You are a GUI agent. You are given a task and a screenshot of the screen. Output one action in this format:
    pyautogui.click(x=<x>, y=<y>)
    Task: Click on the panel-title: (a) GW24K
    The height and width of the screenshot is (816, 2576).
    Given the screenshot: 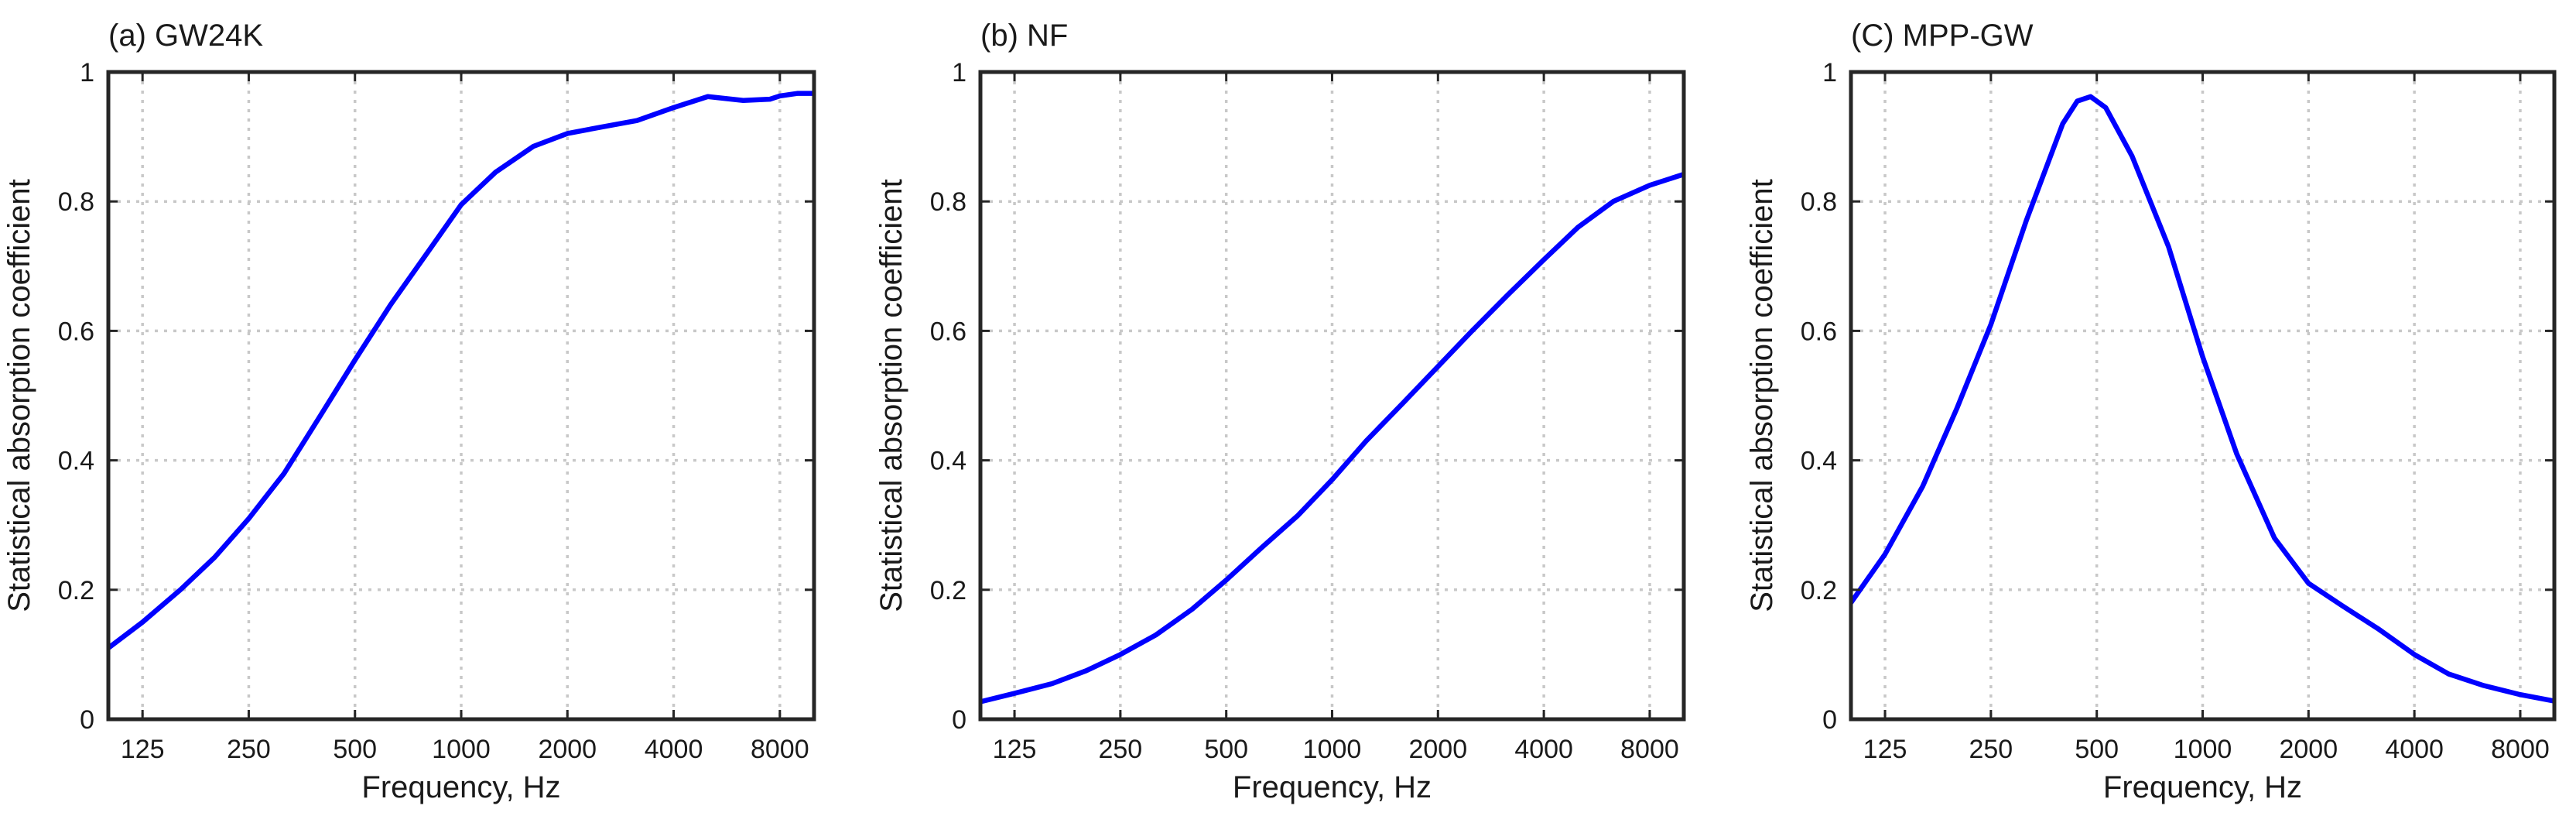 What is the action you would take?
    pyautogui.click(x=186, y=36)
    